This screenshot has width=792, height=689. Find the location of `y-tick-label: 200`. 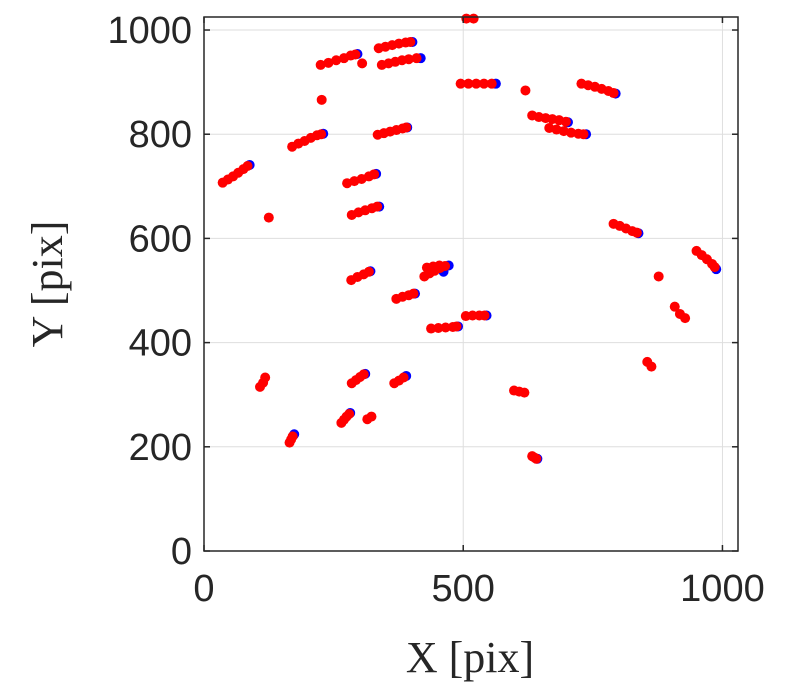

y-tick-label: 200 is located at coordinates (160, 448).